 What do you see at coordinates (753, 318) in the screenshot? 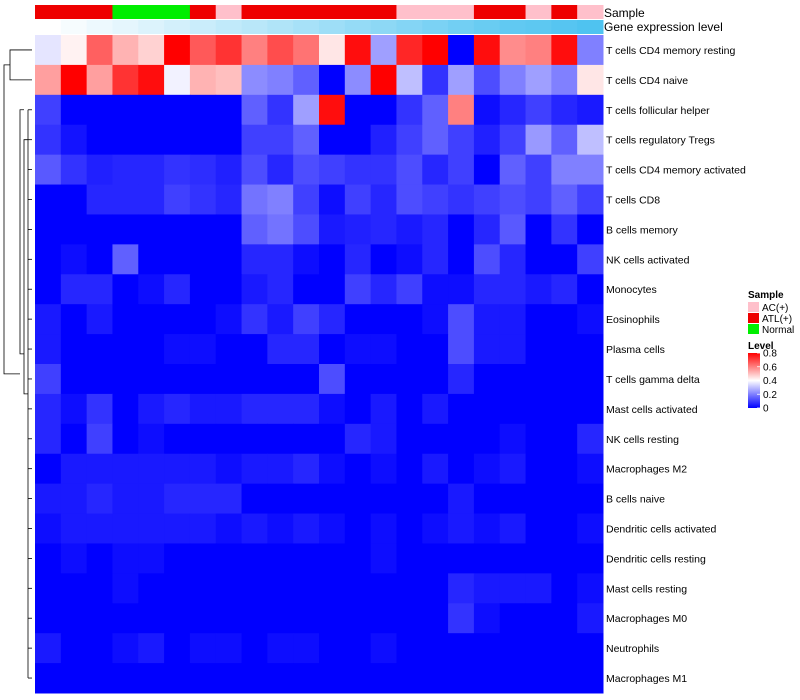
I see `legend-sample-swatch` at bounding box center [753, 318].